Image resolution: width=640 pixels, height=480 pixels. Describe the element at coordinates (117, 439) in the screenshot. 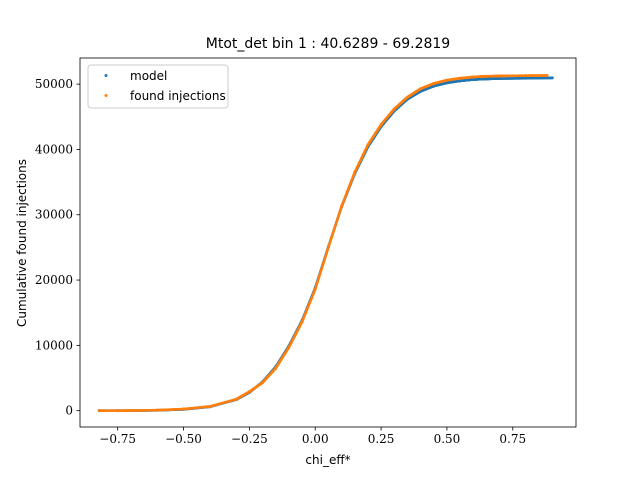

I see `x-tick-label: −0.75` at that location.